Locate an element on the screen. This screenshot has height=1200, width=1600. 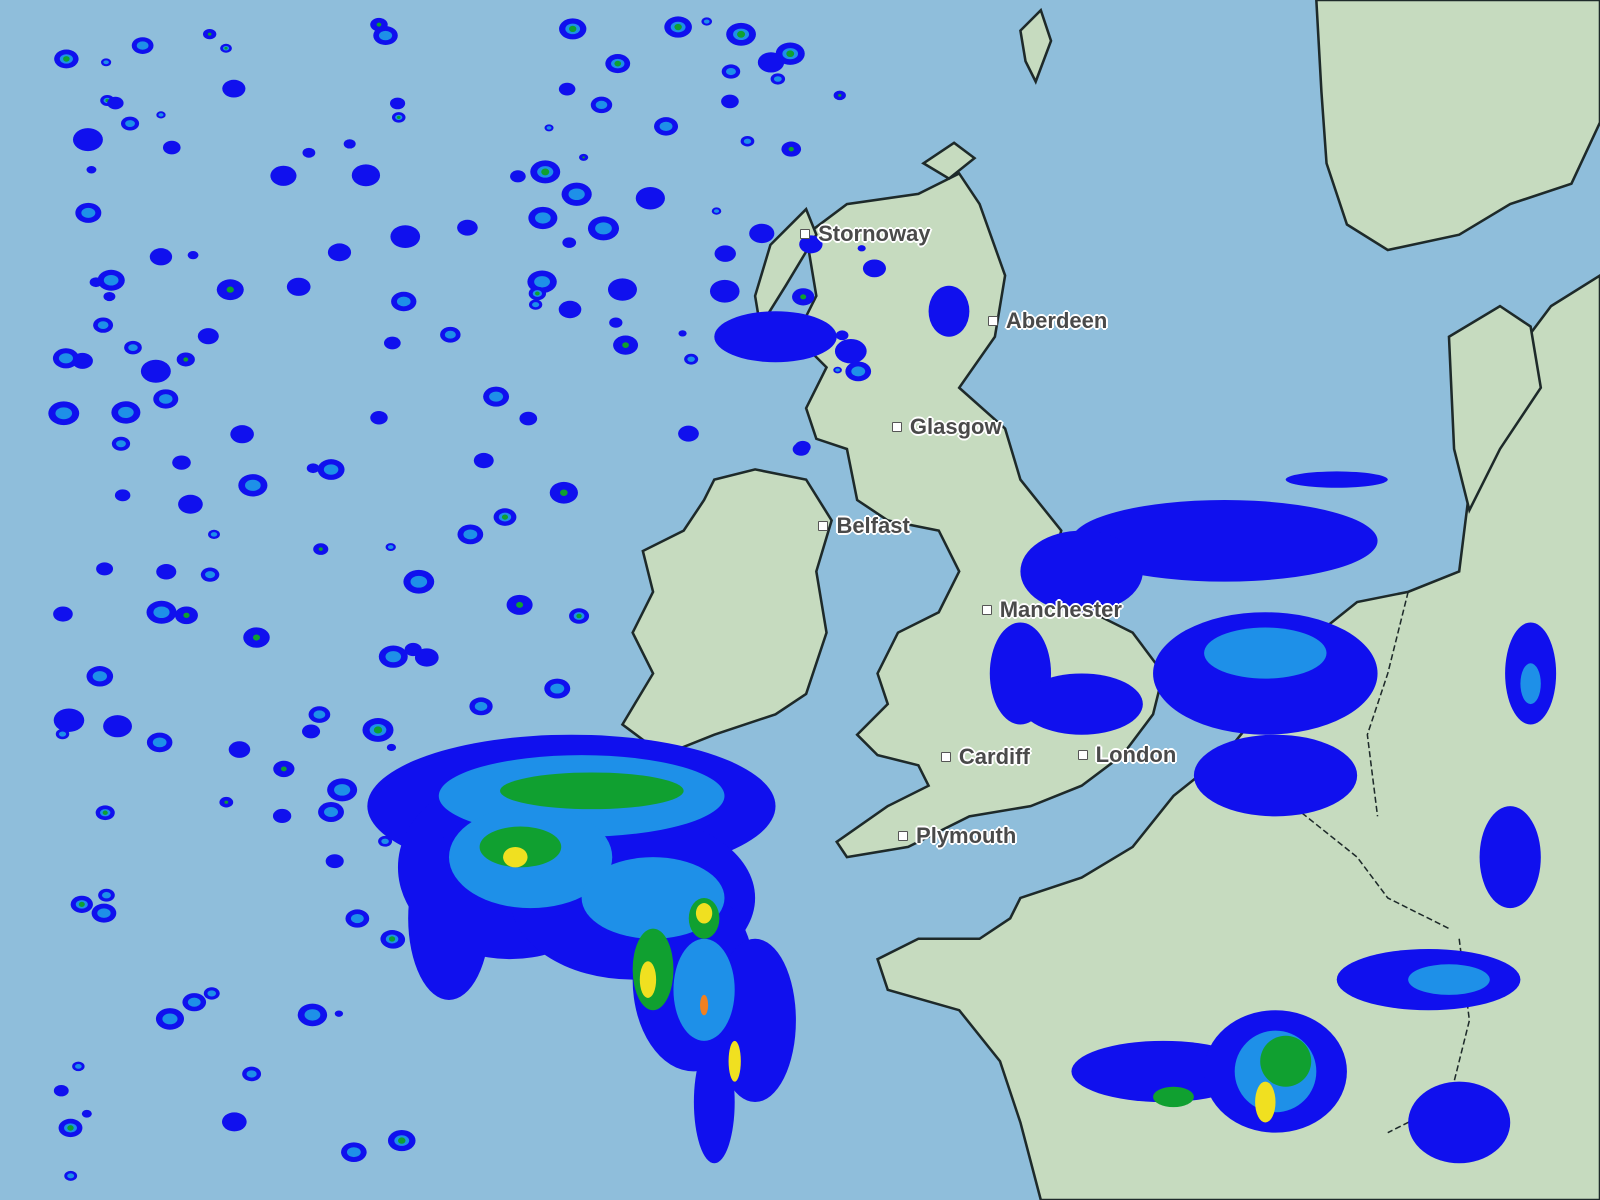
city-stornoway: Stornoway is located at coordinates (865, 234).